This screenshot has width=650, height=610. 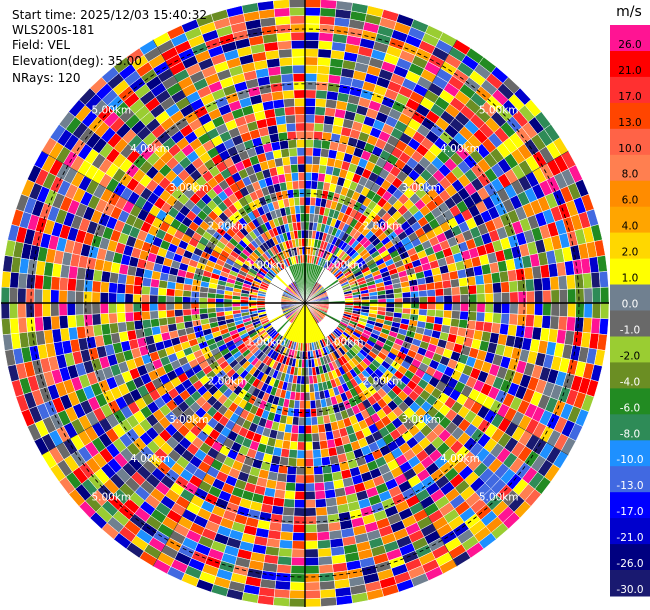 What do you see at coordinates (460, 459) in the screenshot?
I see `range-ring-label: 4.00km` at bounding box center [460, 459].